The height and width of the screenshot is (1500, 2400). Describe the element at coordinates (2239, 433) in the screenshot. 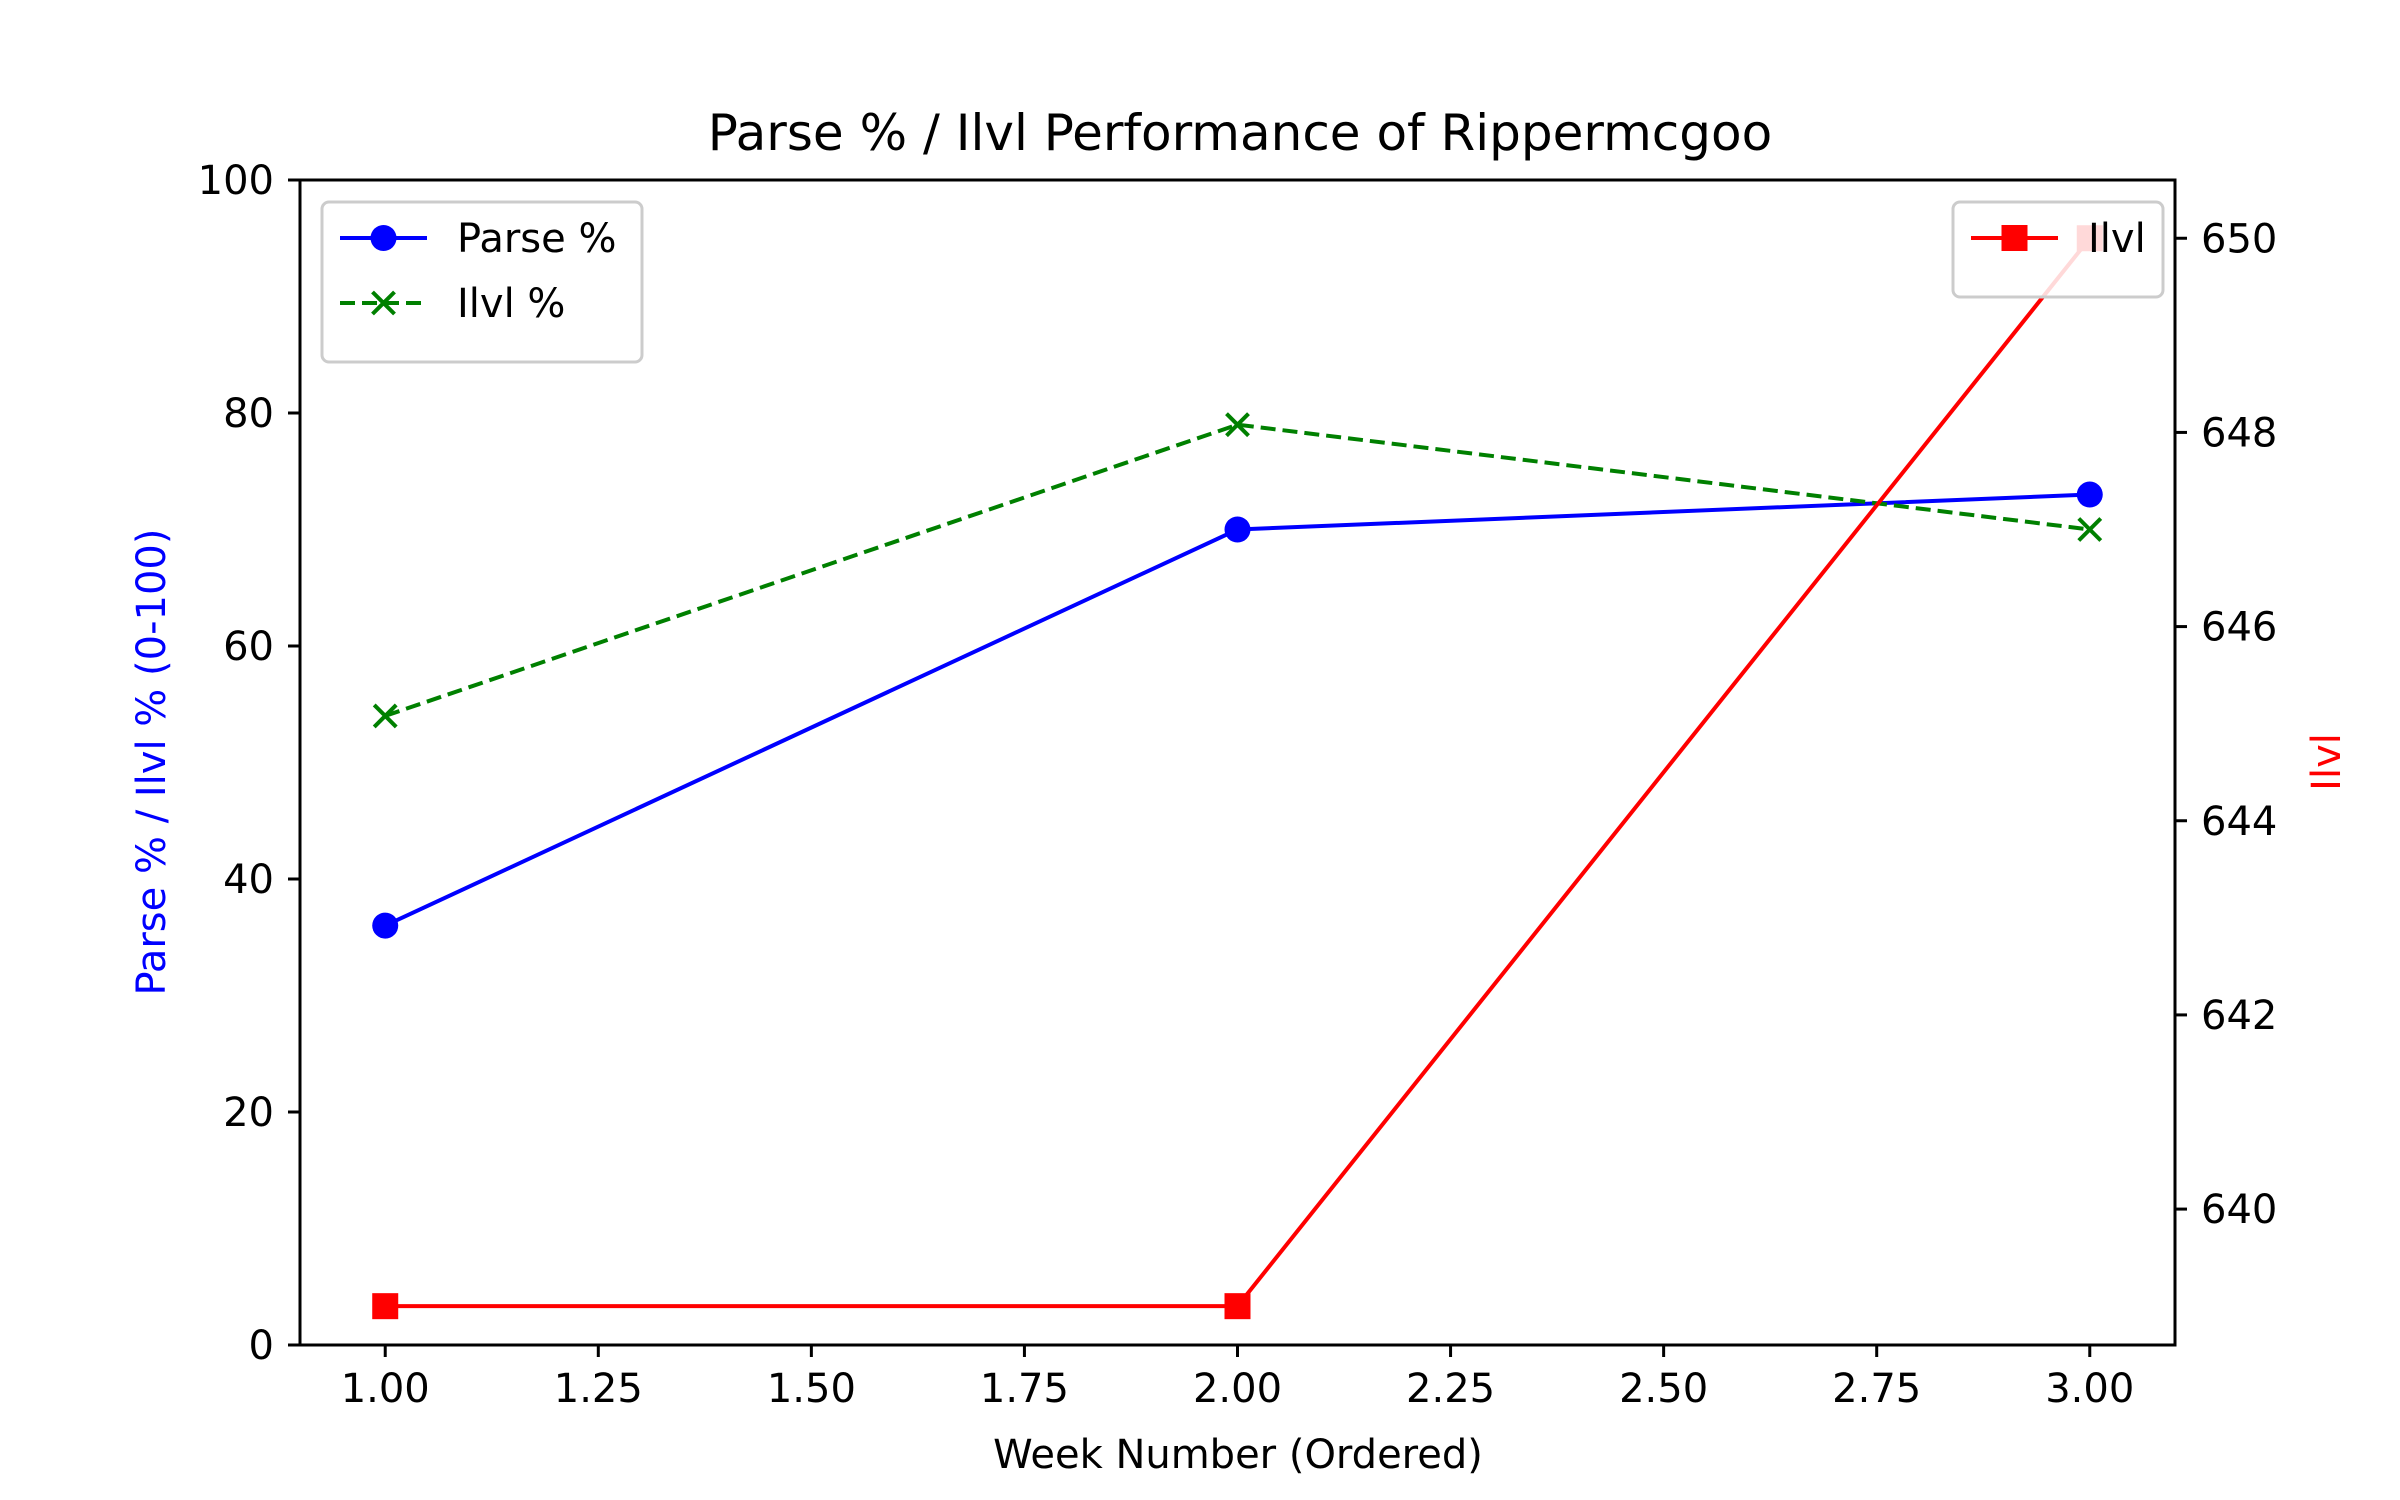

I see `y-right-tick-label: 648` at that location.